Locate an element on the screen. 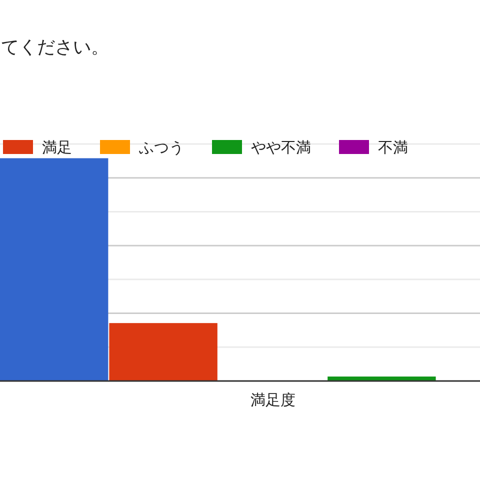 Image resolution: width=480 pixels, height=480 pixels. xlabel: 満足度 is located at coordinates (273, 400).